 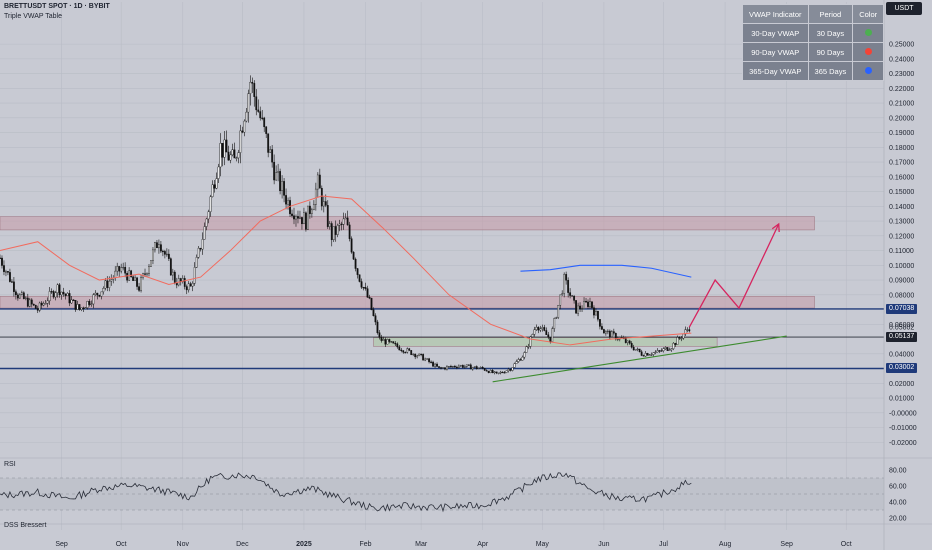 I want to click on y-tick-label: -0.01000, so click(x=903, y=428).